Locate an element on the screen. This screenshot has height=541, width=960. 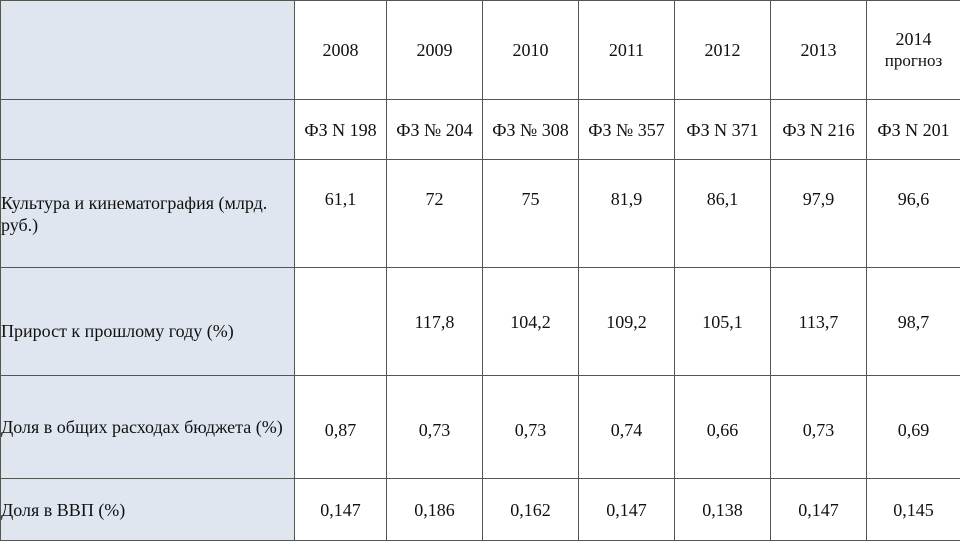
table-cell: 98,7 is located at coordinates (913, 322).